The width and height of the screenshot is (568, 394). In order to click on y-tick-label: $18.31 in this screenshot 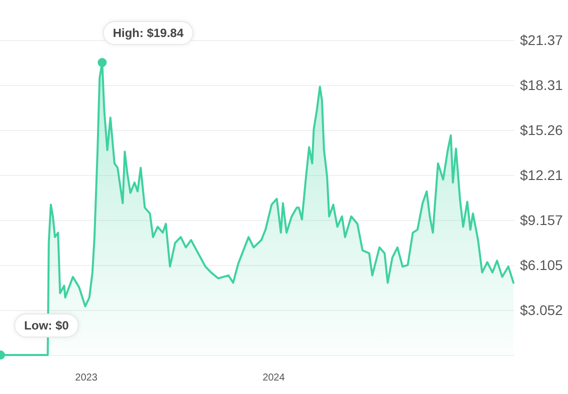, I will do `click(542, 85)`.